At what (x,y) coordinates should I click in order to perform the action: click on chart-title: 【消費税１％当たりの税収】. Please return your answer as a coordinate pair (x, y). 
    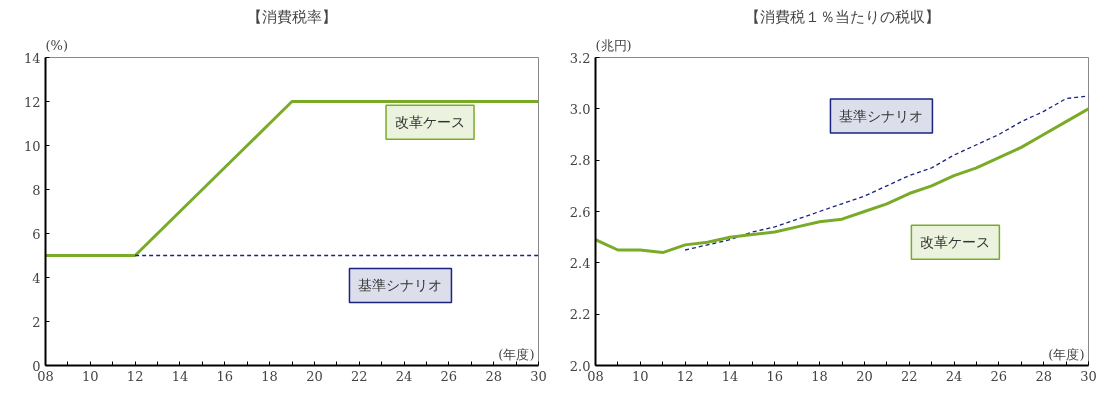
    Looking at the image, I should click on (842, 16).